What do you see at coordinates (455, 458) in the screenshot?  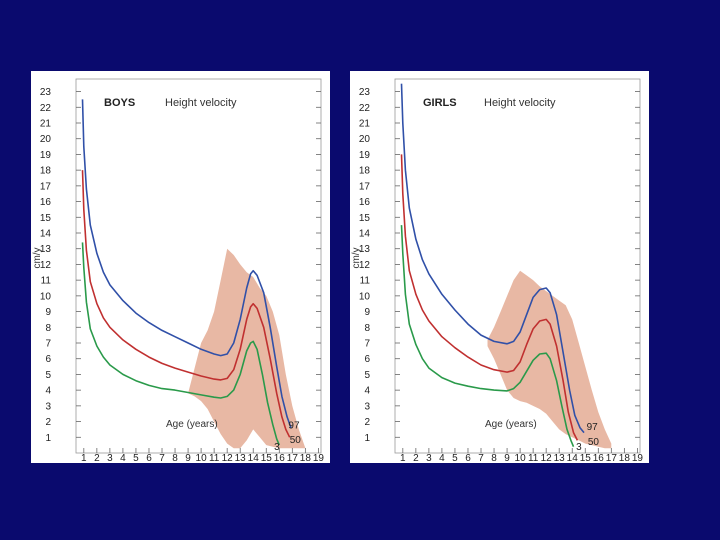 I see `girls-x-tick-label: 5` at bounding box center [455, 458].